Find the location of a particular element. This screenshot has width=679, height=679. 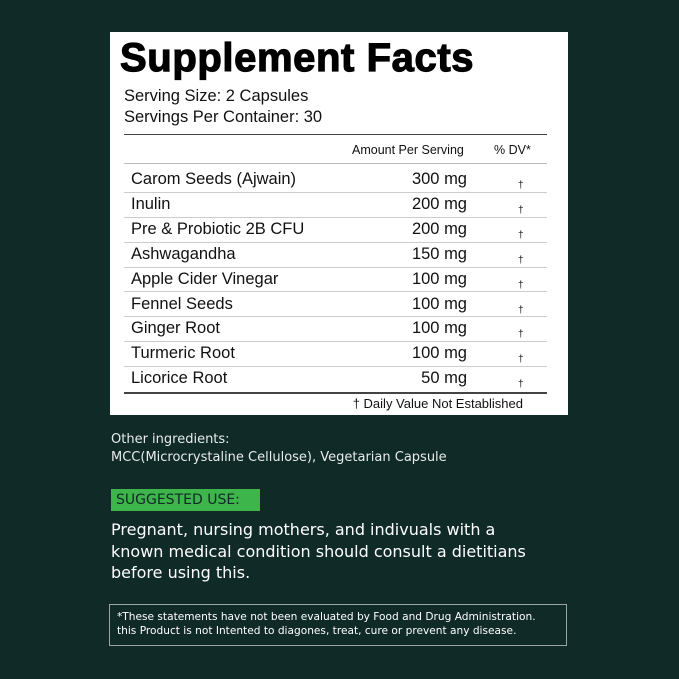

facts-title: Supplement Facts is located at coordinates (297, 57).